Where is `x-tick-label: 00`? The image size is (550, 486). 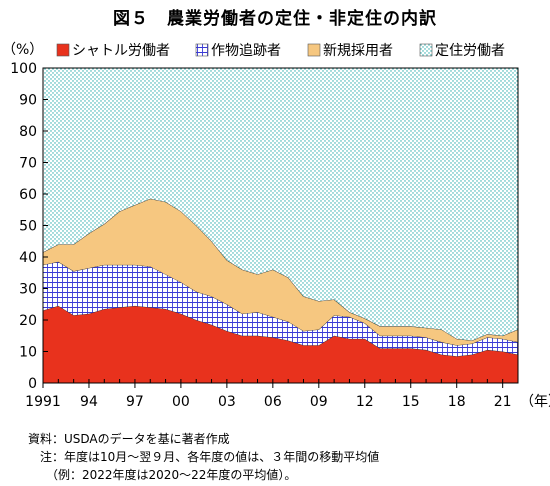
x-tick-label: 00 is located at coordinates (181, 402).